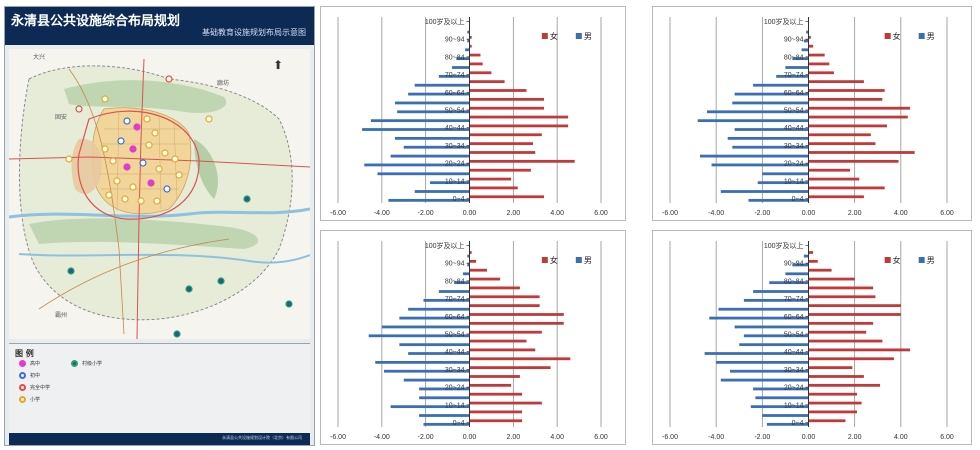 The height and width of the screenshot is (450, 980). I want to click on road-ring, so click(138, 165).